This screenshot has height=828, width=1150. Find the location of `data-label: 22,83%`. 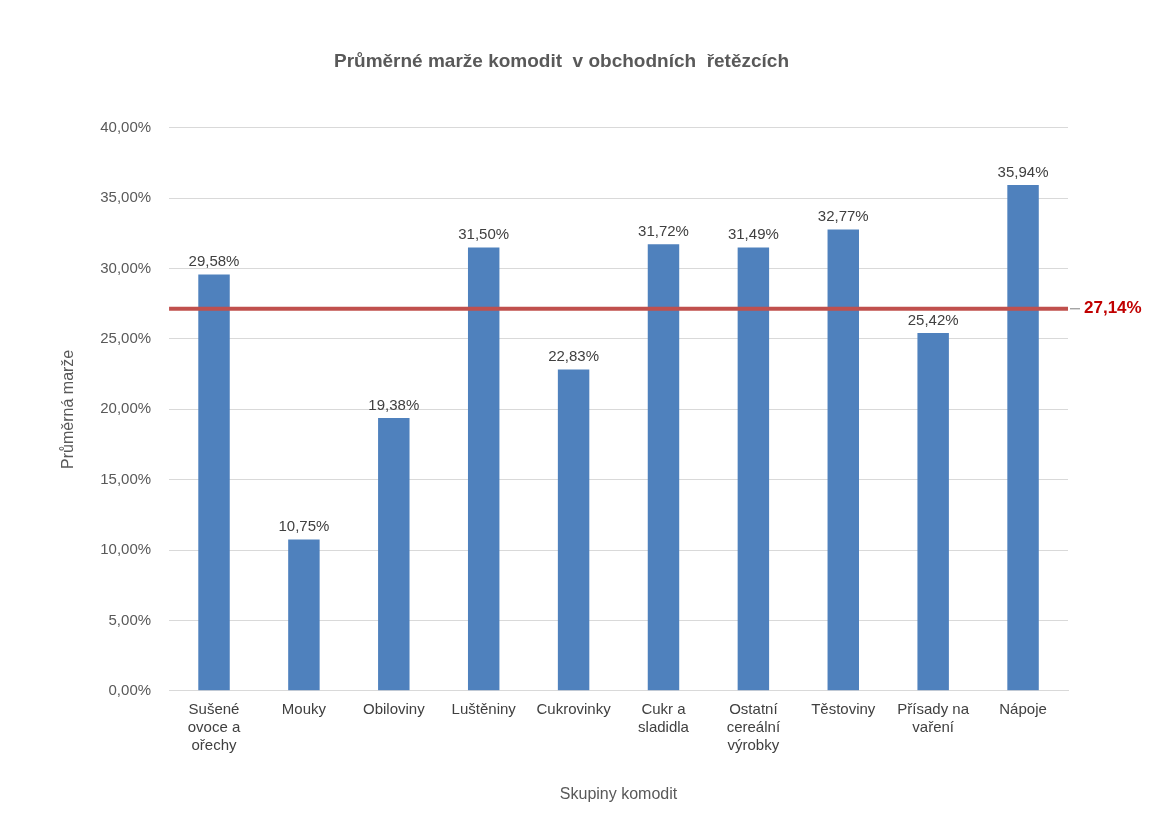

data-label: 22,83% is located at coordinates (574, 356).